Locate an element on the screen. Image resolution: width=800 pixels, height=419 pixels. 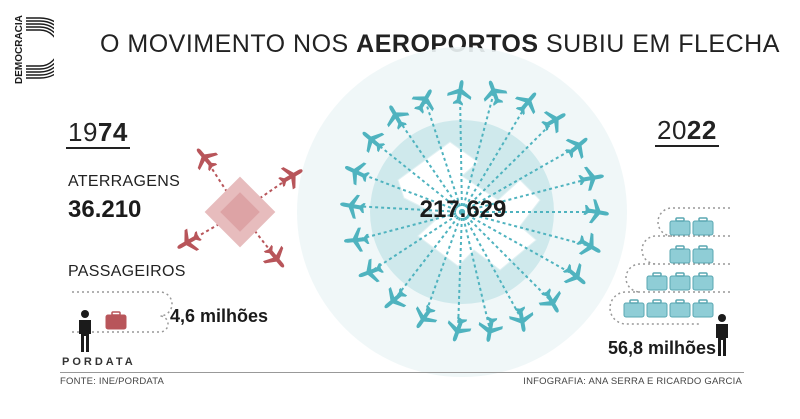
democracia-logo: DEMOCRACIA is located at coordinates (34, 49).